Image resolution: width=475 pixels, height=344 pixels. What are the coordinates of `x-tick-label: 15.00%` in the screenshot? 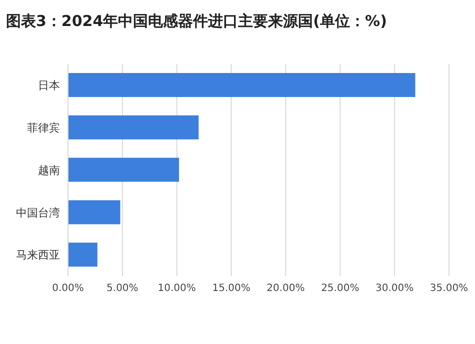 It's located at (231, 288).